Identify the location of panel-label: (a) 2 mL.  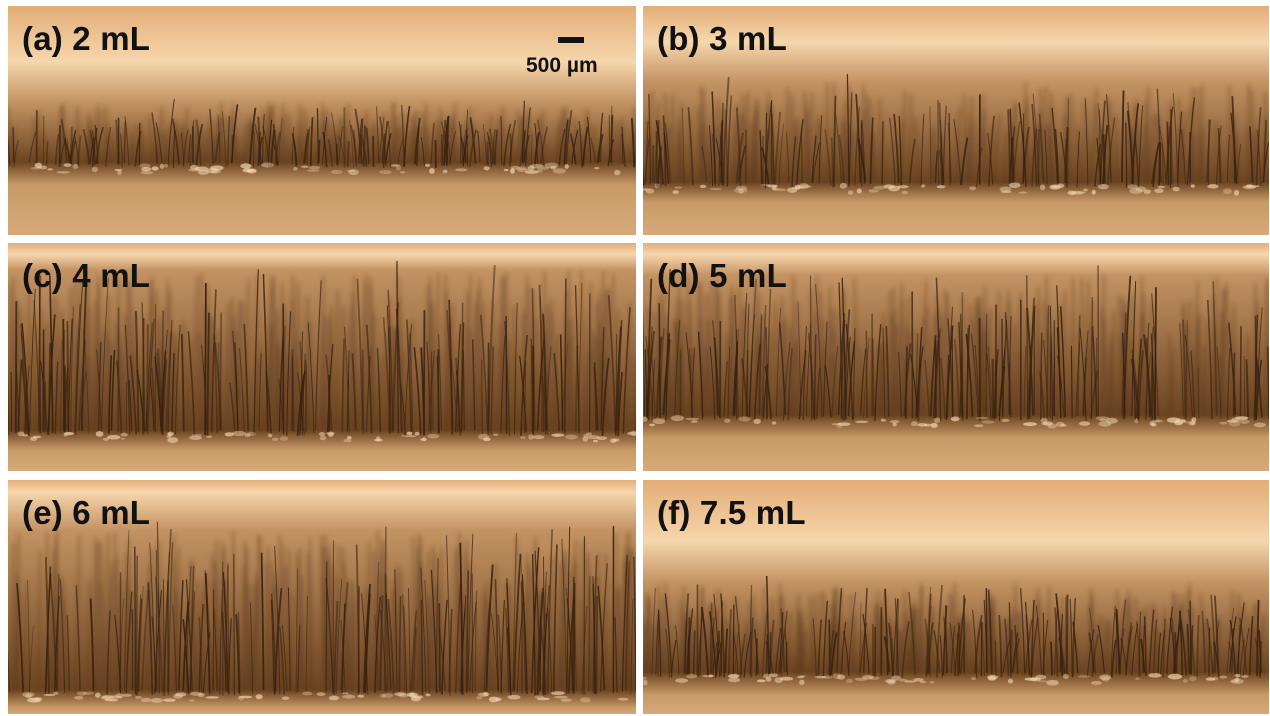
(86, 38).